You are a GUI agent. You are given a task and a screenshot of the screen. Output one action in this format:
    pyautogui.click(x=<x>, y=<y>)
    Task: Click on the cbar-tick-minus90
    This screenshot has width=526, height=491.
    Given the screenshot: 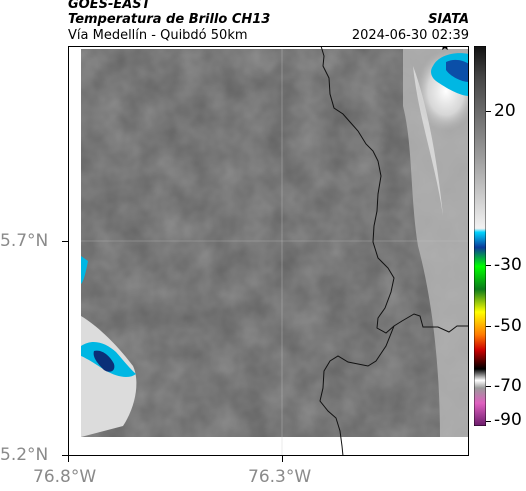 What is the action you would take?
    pyautogui.click(x=488, y=421)
    